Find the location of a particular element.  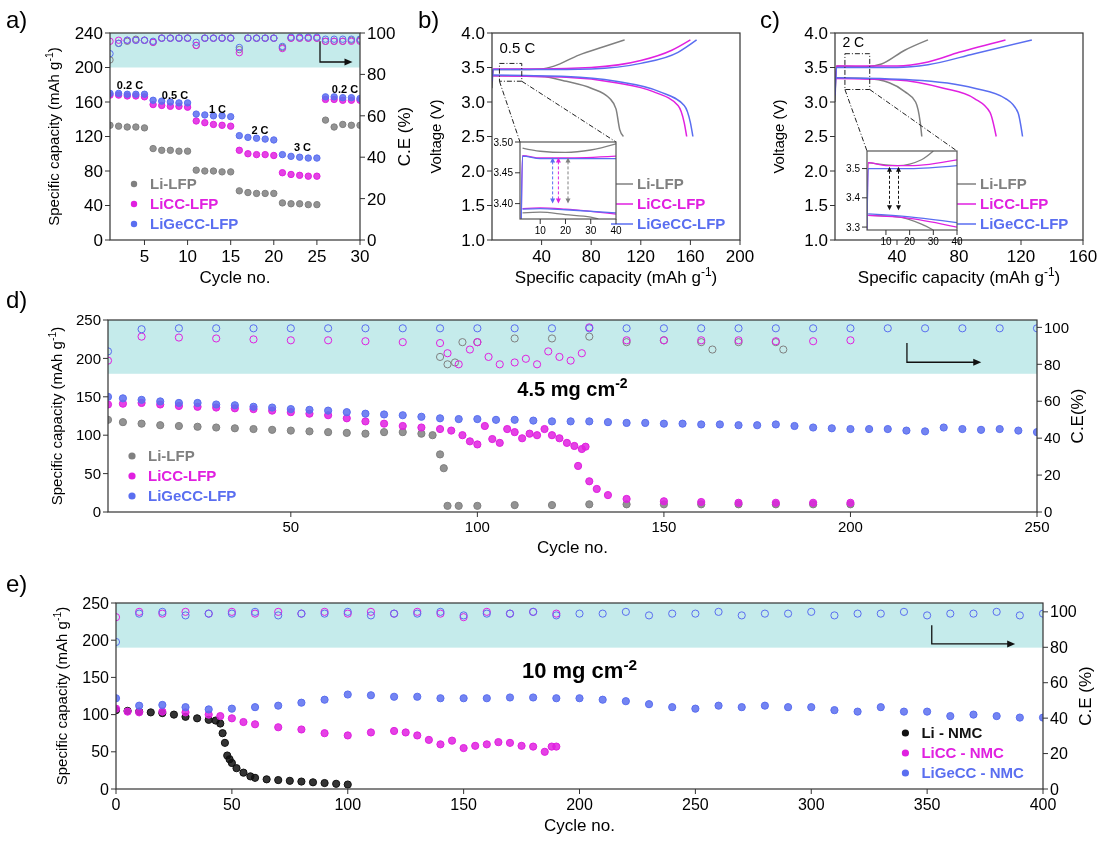

annotation: 4.5 mg cm$^{-2}$ is located at coordinates (572, 388).